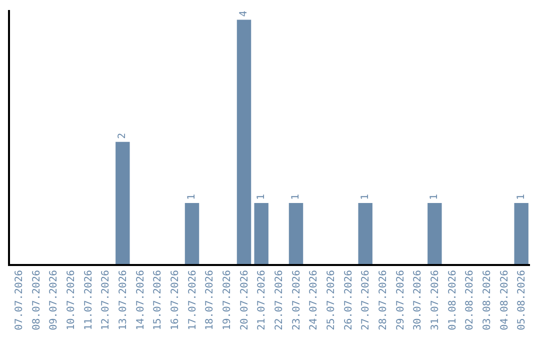 This screenshot has width=540, height=340. I want to click on x-tick-label: 08.07.2026, so click(36, 300).